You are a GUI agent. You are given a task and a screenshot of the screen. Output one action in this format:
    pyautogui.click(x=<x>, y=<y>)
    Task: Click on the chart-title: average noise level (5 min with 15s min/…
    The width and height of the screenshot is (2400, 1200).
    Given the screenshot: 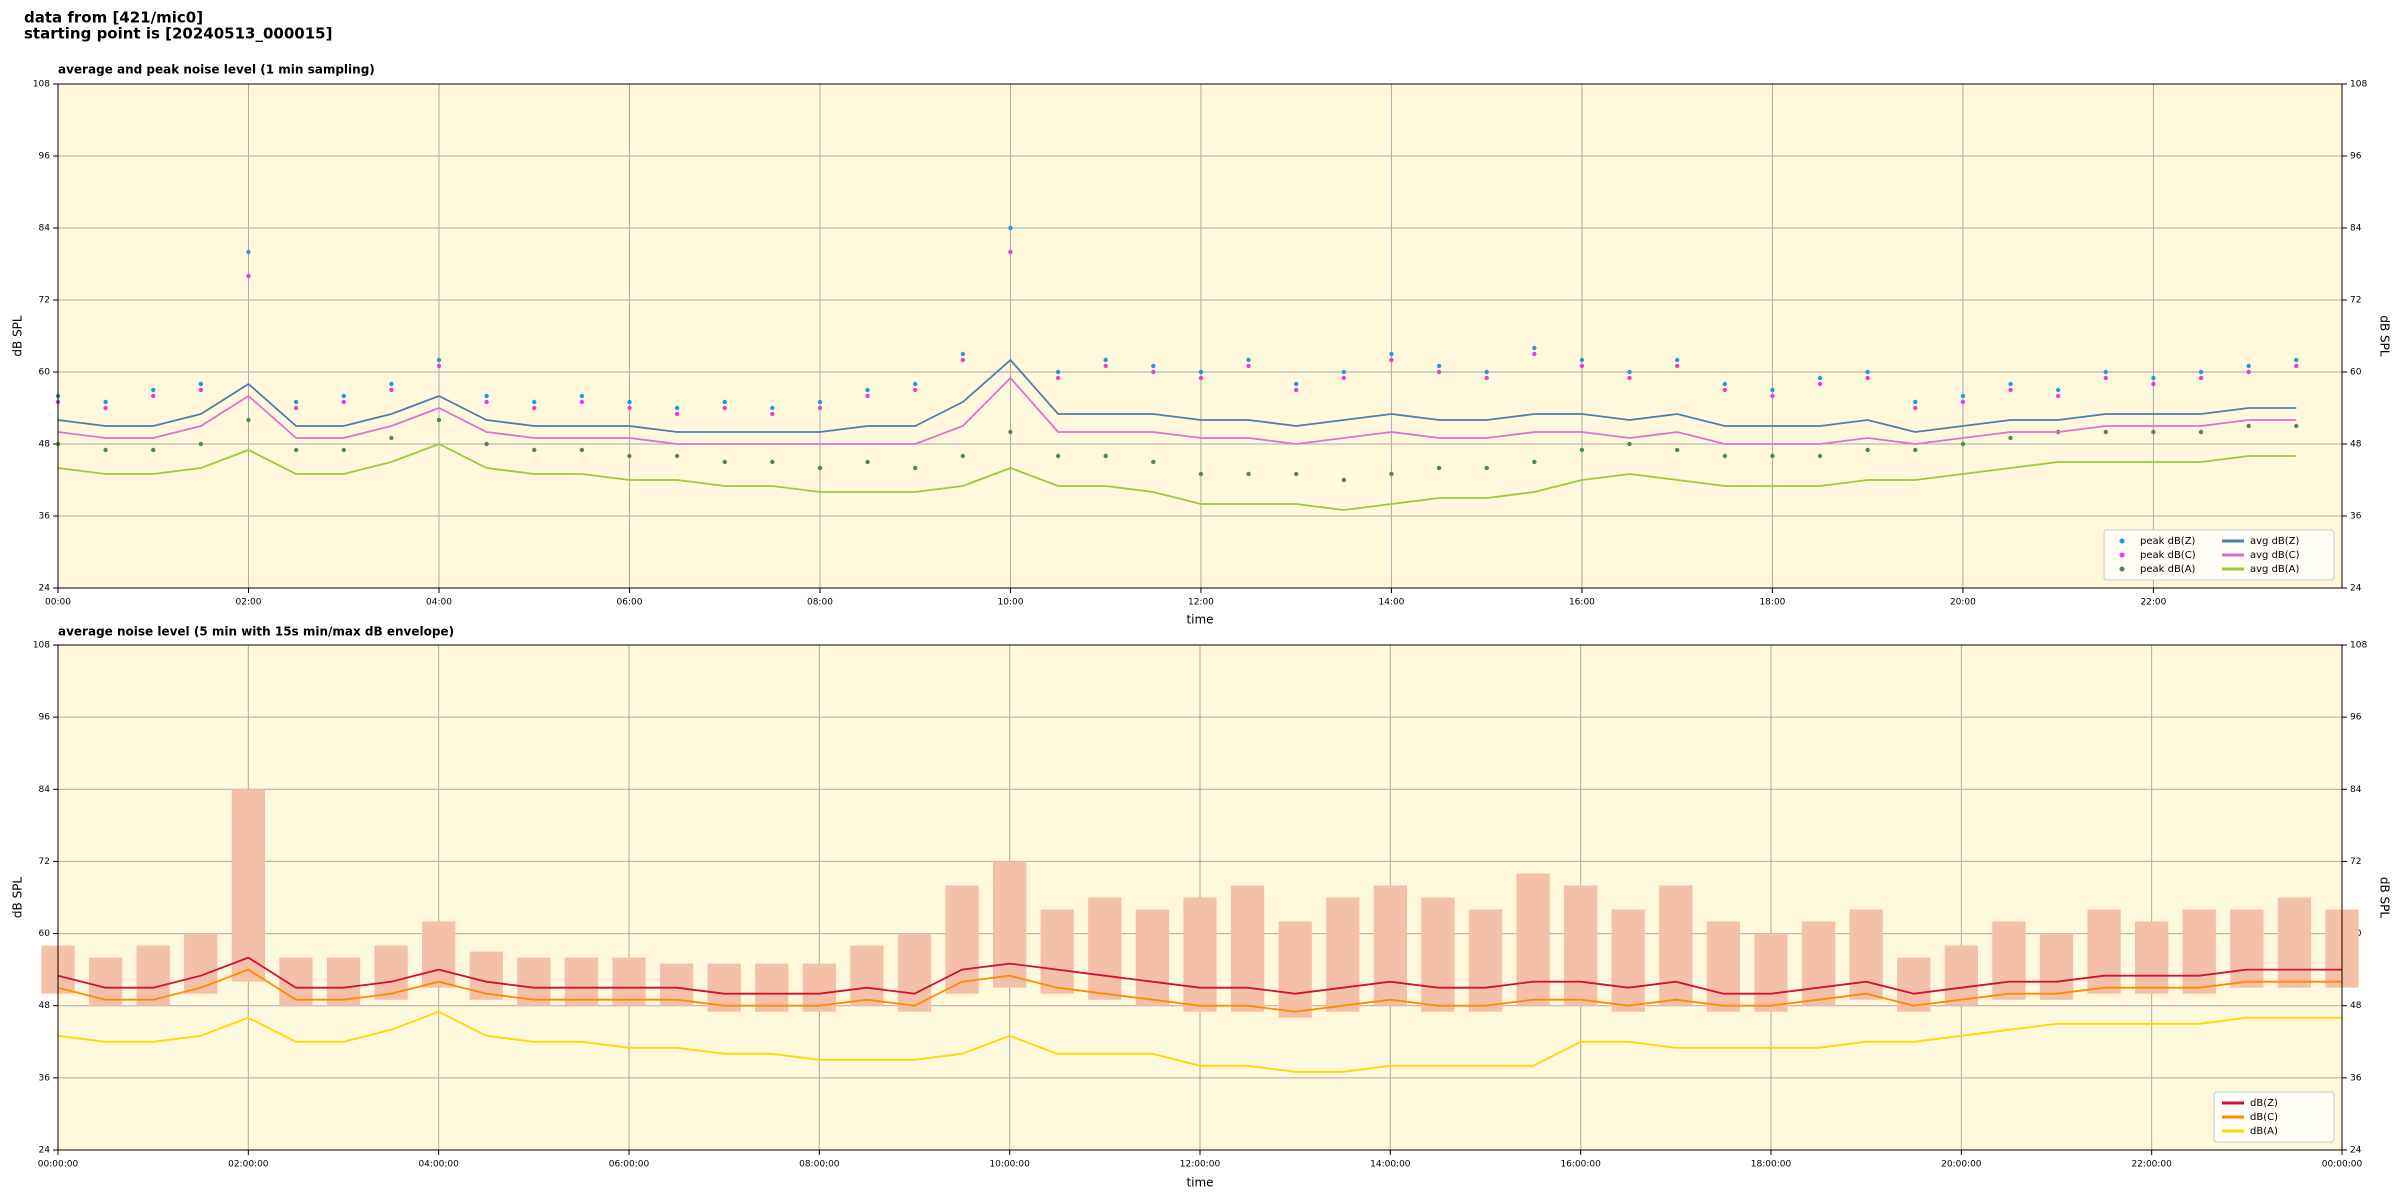 What is the action you would take?
    pyautogui.click(x=256, y=632)
    